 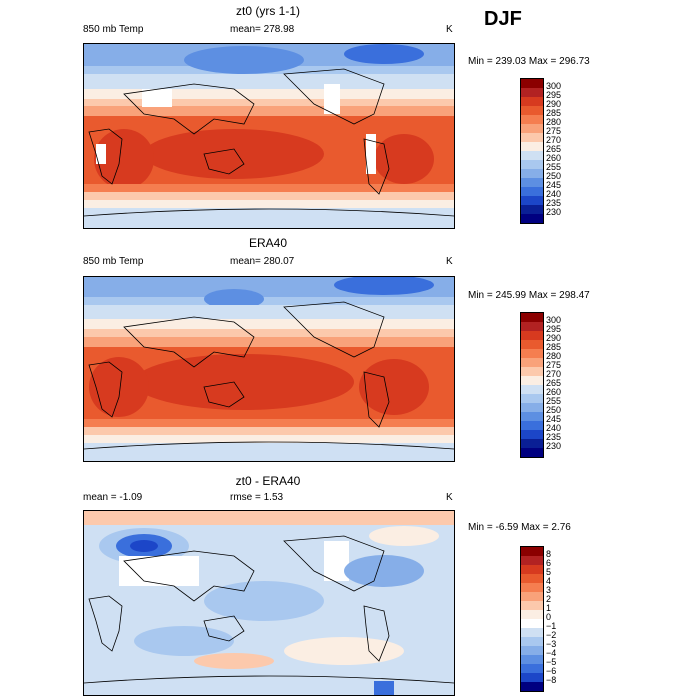 I want to click on panel3-mean-label: mean = -1.09, so click(x=113, y=497).